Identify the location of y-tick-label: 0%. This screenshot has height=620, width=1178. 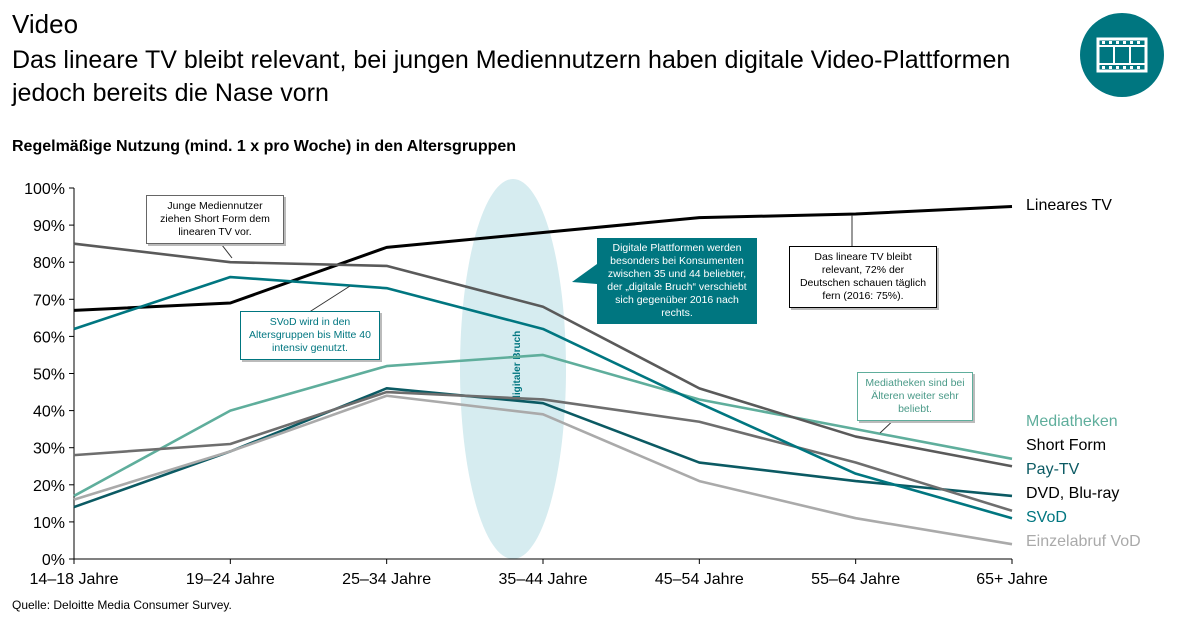
(53, 560).